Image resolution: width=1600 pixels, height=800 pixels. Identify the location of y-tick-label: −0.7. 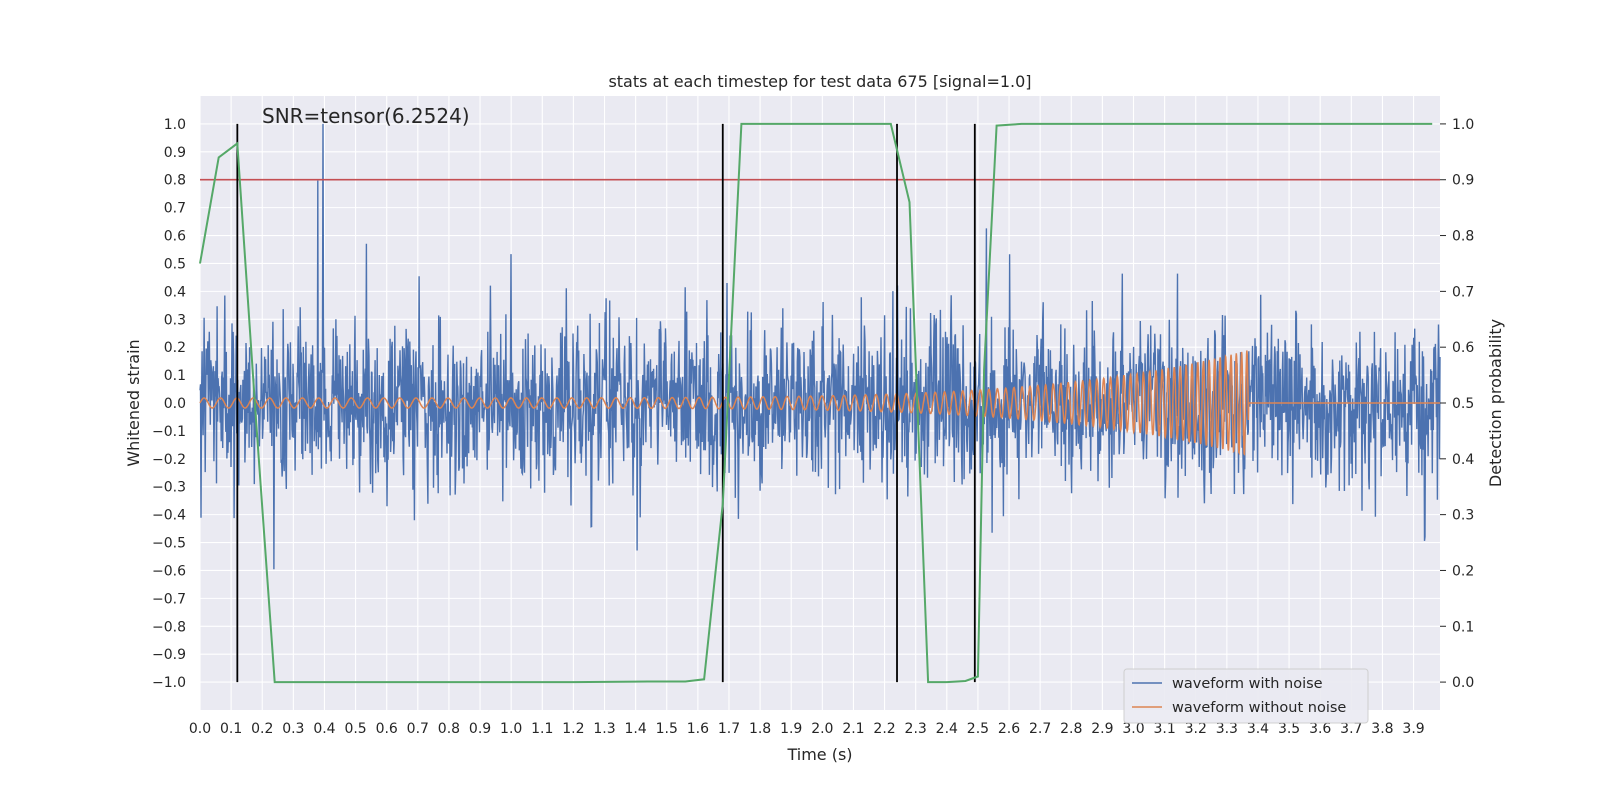
(169, 599).